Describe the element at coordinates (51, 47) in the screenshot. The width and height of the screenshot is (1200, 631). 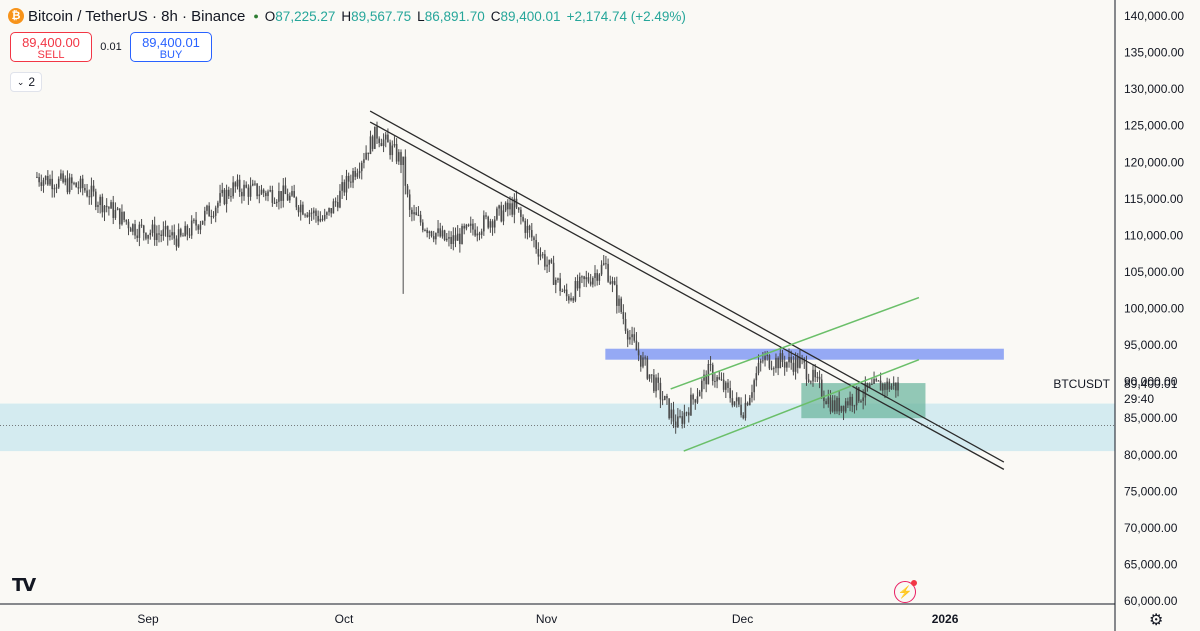
I see `sell-button: 89,400.00 SELL` at that location.